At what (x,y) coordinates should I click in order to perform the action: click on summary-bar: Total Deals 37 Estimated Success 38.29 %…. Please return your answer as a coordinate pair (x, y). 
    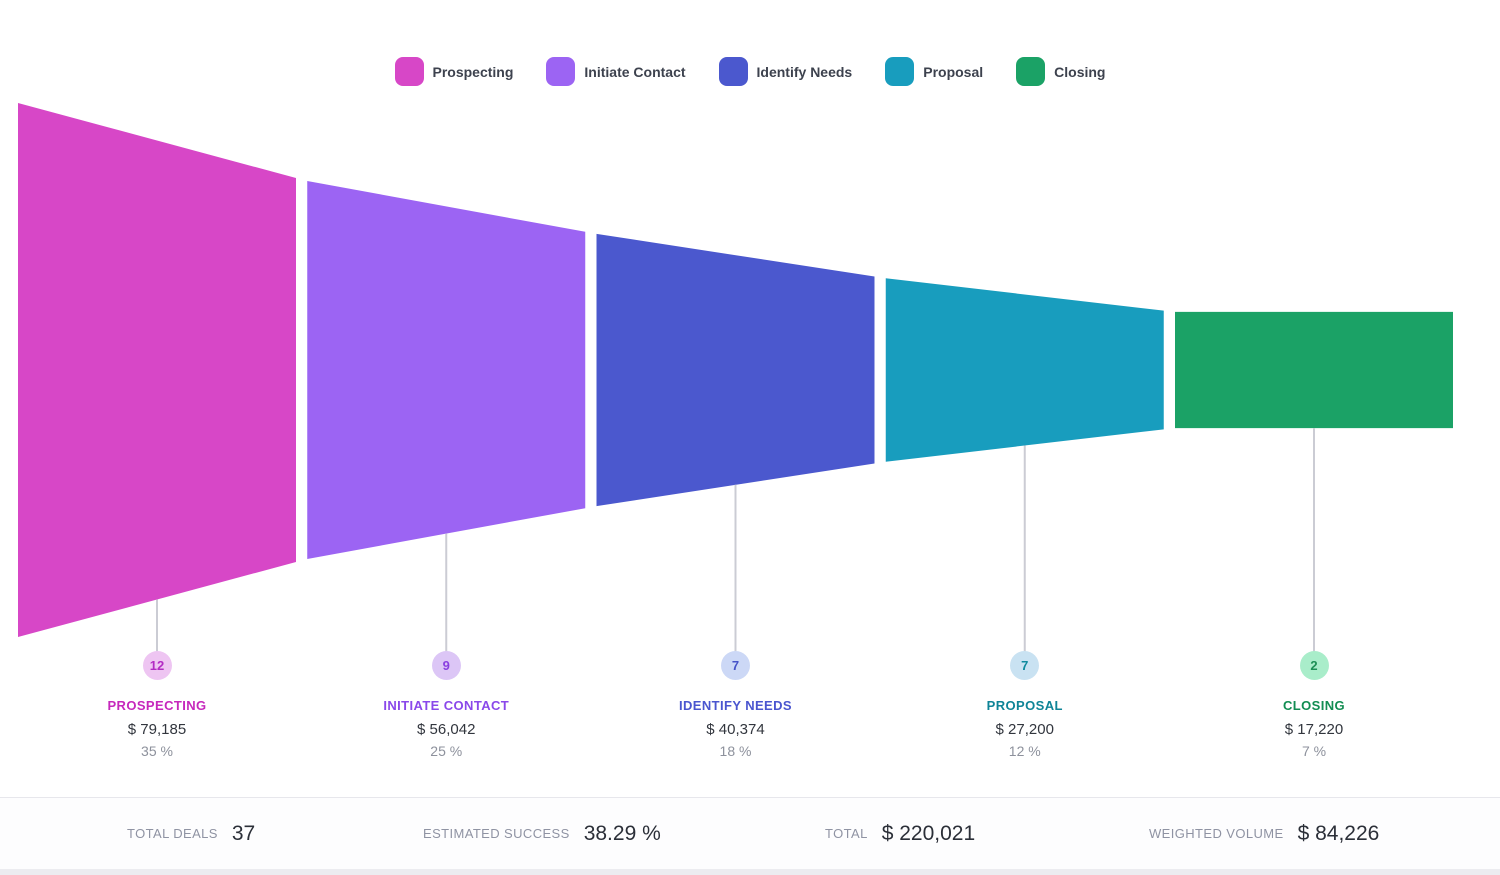
    Looking at the image, I should click on (750, 833).